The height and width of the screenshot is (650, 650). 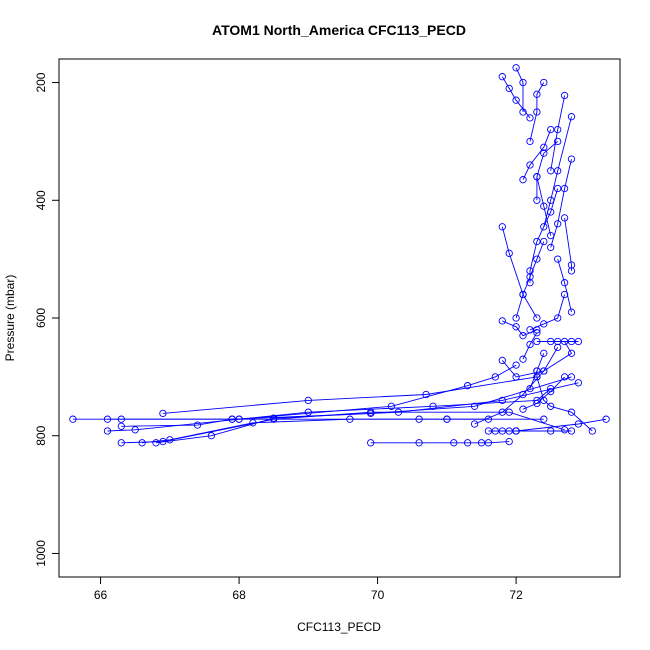 I want to click on y-tick-label: 400, so click(x=41, y=200).